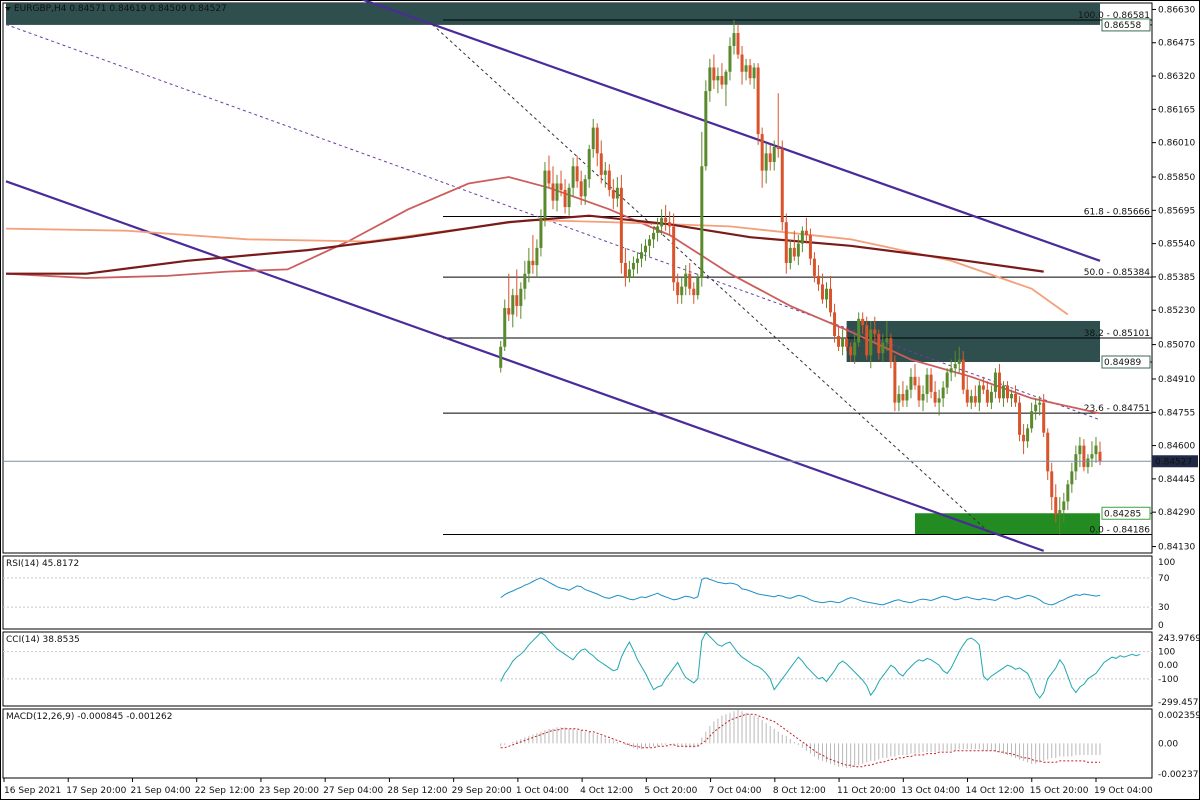 This screenshot has width=1200, height=803. Describe the element at coordinates (160, 791) in the screenshot. I see `time-label: 21 Sep 04:00` at that location.